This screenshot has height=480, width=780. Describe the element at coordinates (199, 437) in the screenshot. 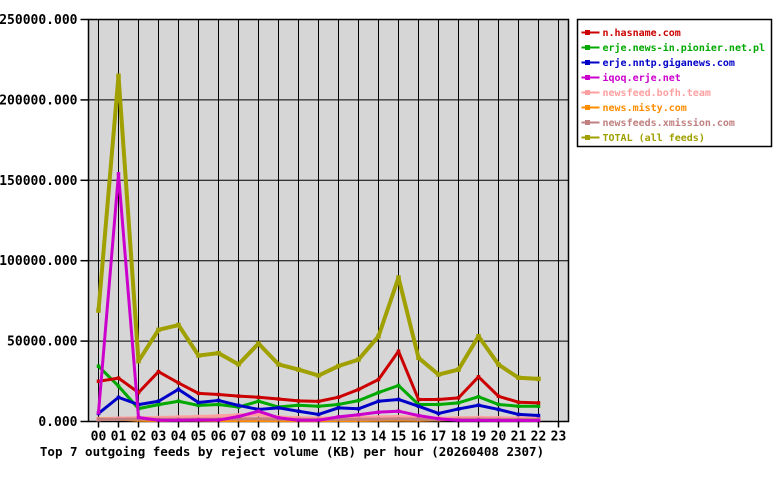

I see `x-tick-label: 05` at that location.